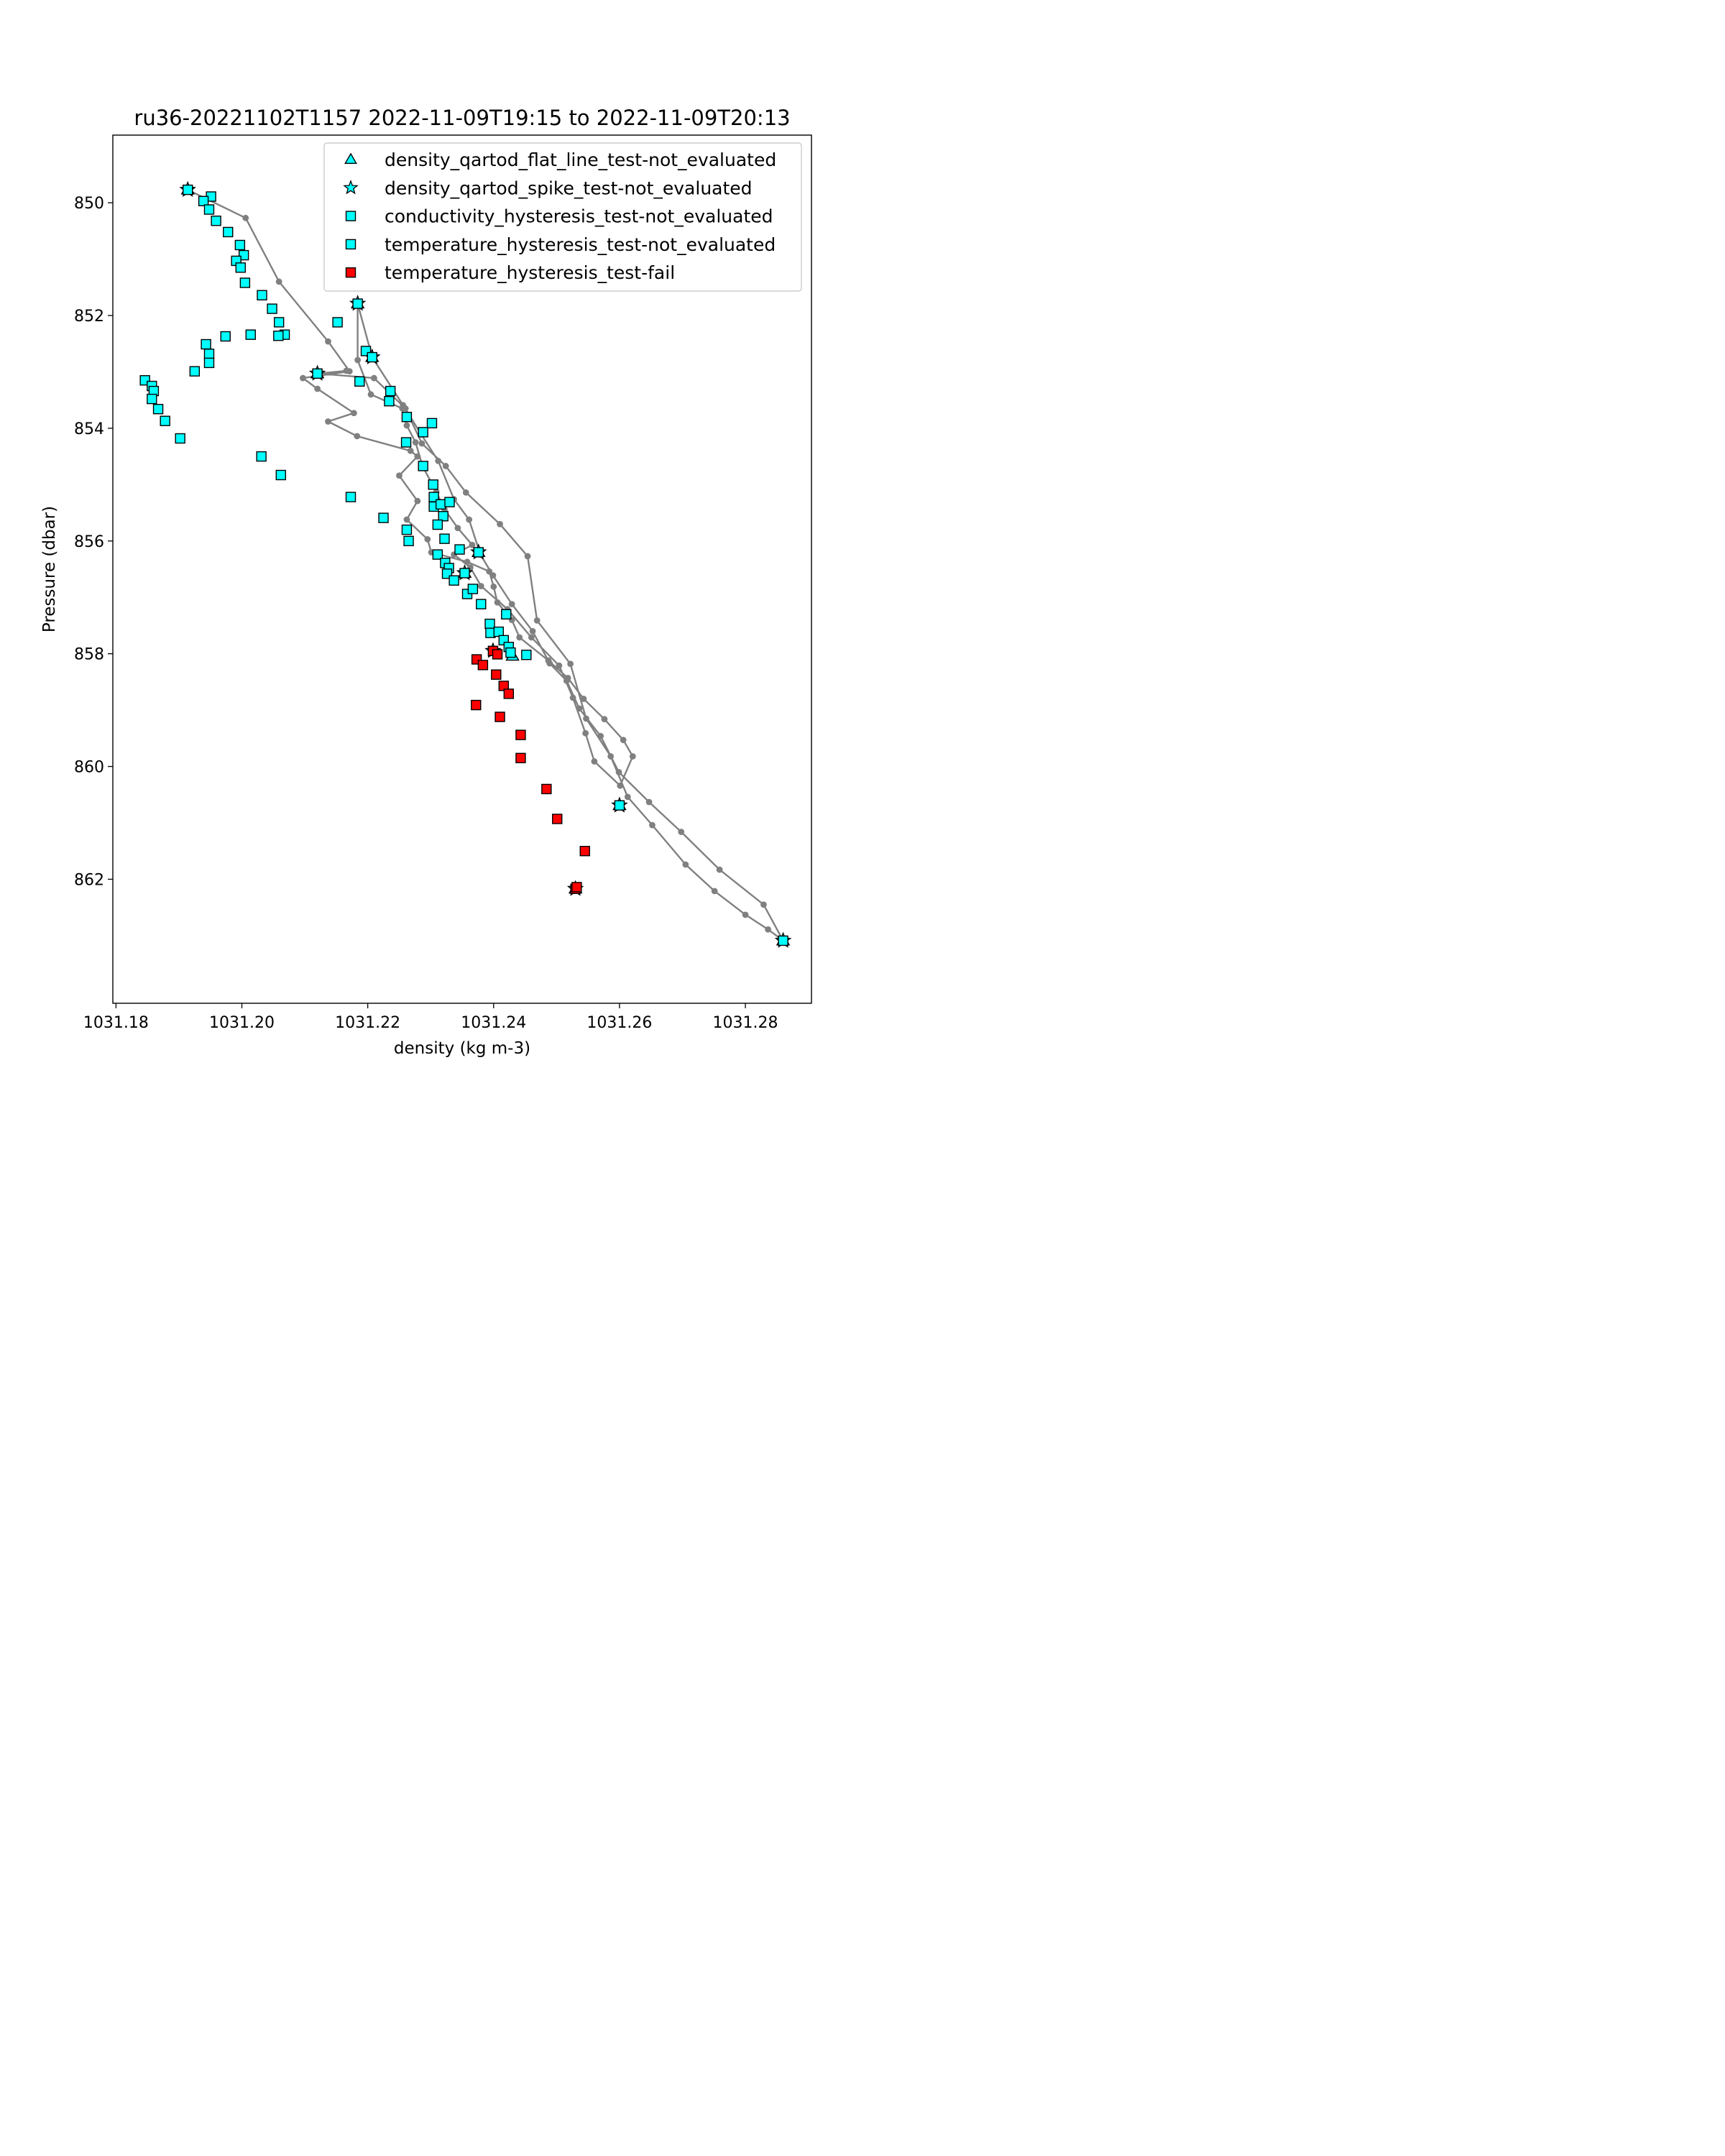 Image resolution: width=1725 pixels, height=2156 pixels. What do you see at coordinates (745, 1023) in the screenshot?
I see `x-tick-label: 1031.28` at bounding box center [745, 1023].